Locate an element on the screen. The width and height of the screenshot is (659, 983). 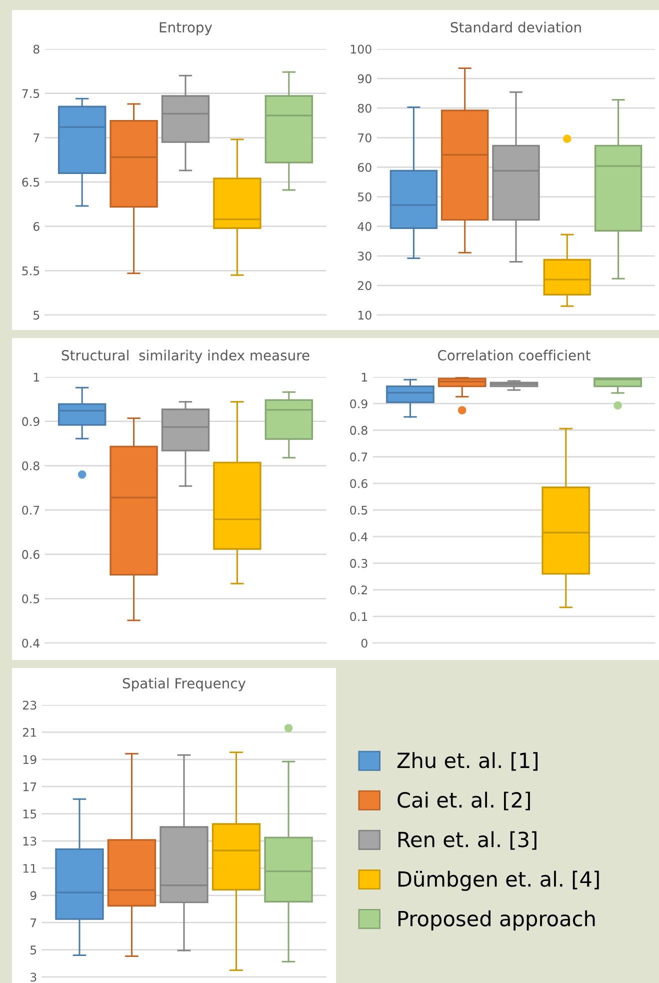
y-tick-label: 80 is located at coordinates (365, 108).